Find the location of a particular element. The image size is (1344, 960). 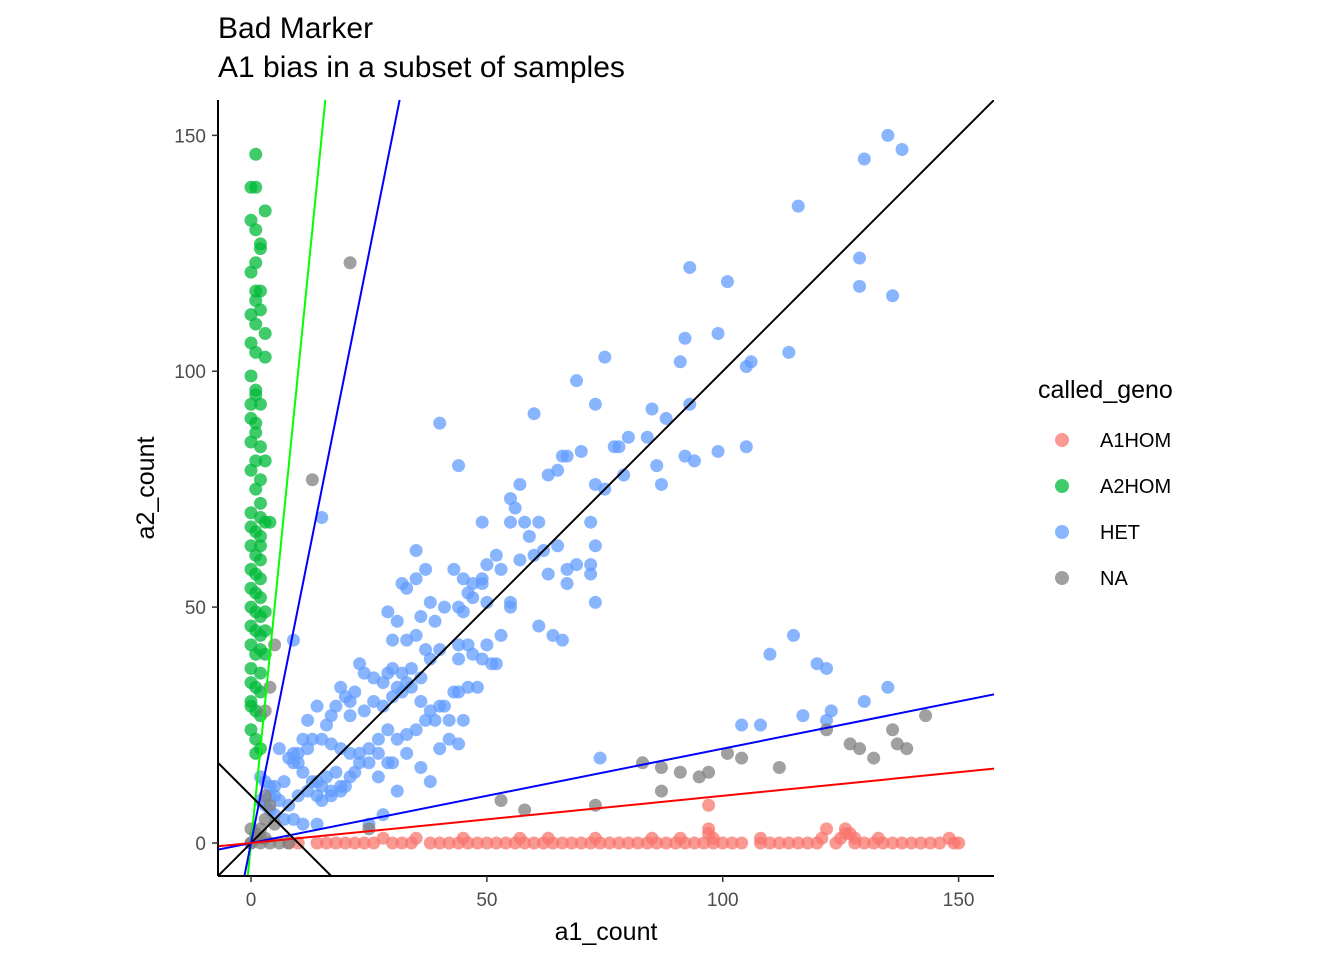

legend-label-na: NA is located at coordinates (1114, 579).